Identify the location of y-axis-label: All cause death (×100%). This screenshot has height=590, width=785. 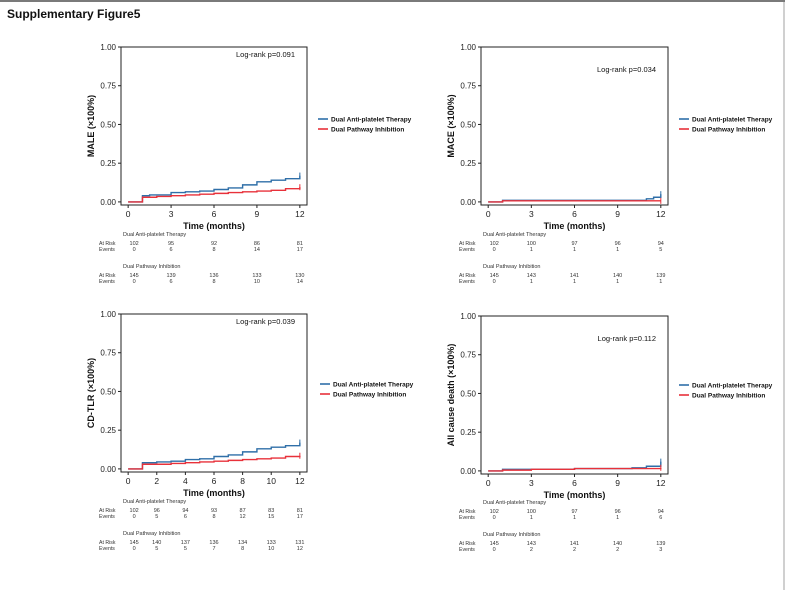
(451, 395).